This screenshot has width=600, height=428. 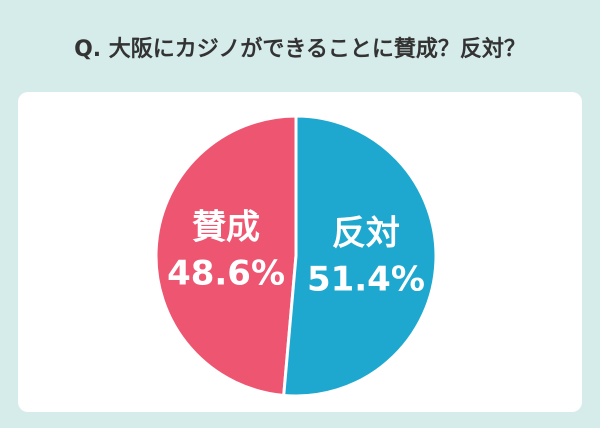 I want to click on value-label: 48.6%, so click(x=226, y=273).